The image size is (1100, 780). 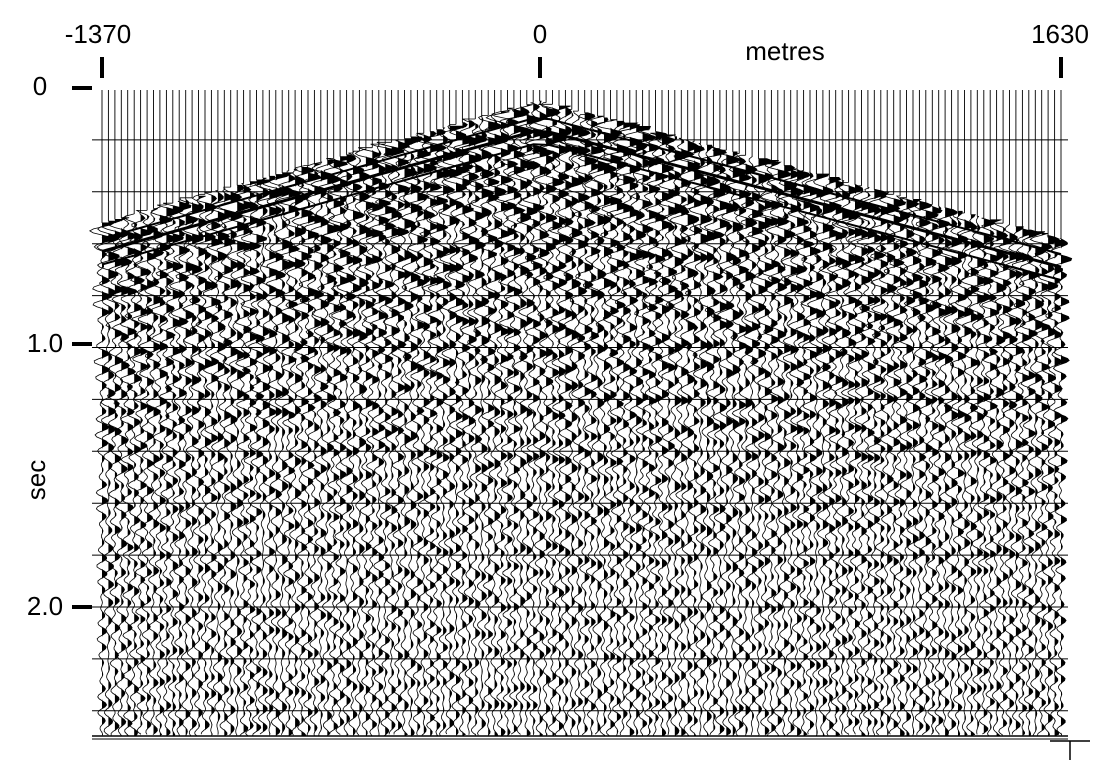 I want to click on x-axis: -1370 0 1630 metres, so click(x=577, y=48).